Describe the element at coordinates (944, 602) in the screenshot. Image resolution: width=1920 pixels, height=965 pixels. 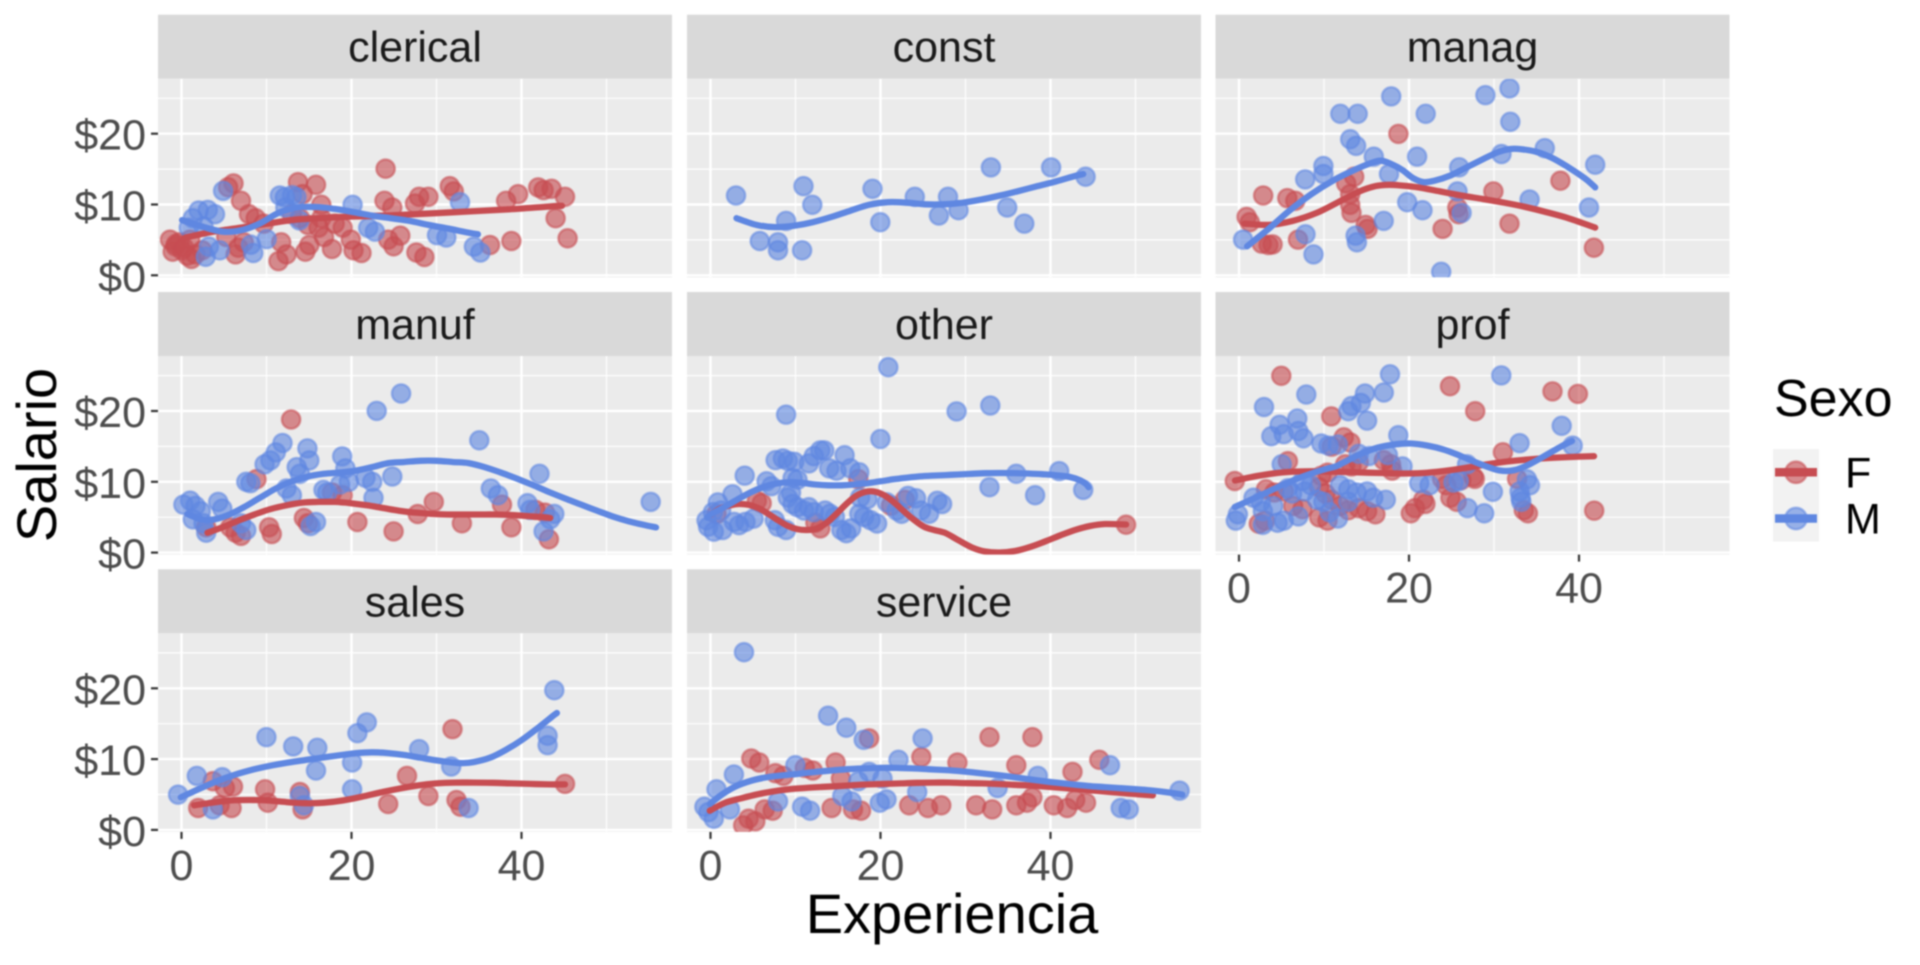
I see `svg-text: service` at that location.